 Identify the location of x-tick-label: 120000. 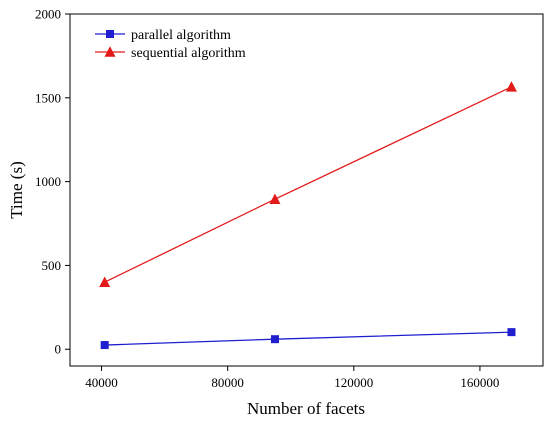
(353, 382).